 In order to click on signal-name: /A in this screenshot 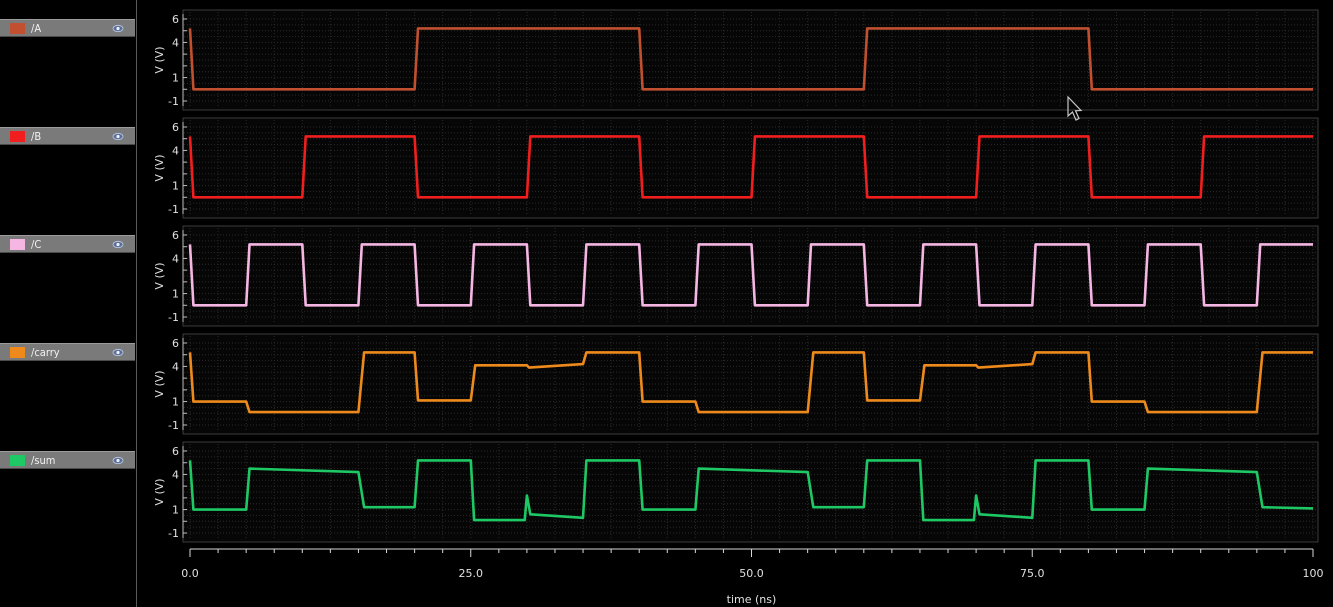, I will do `click(36, 28)`.